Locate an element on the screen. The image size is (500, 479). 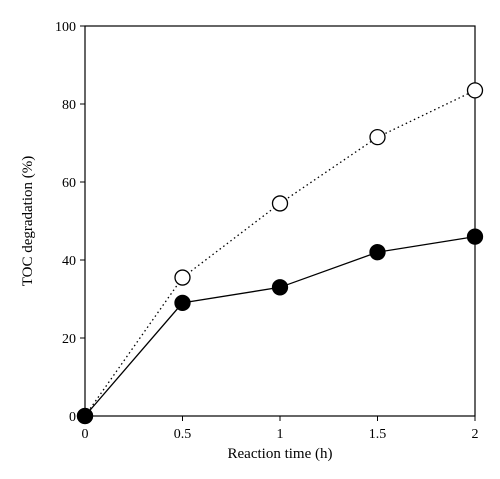
y-tick-label: 100 is located at coordinates (65, 27).